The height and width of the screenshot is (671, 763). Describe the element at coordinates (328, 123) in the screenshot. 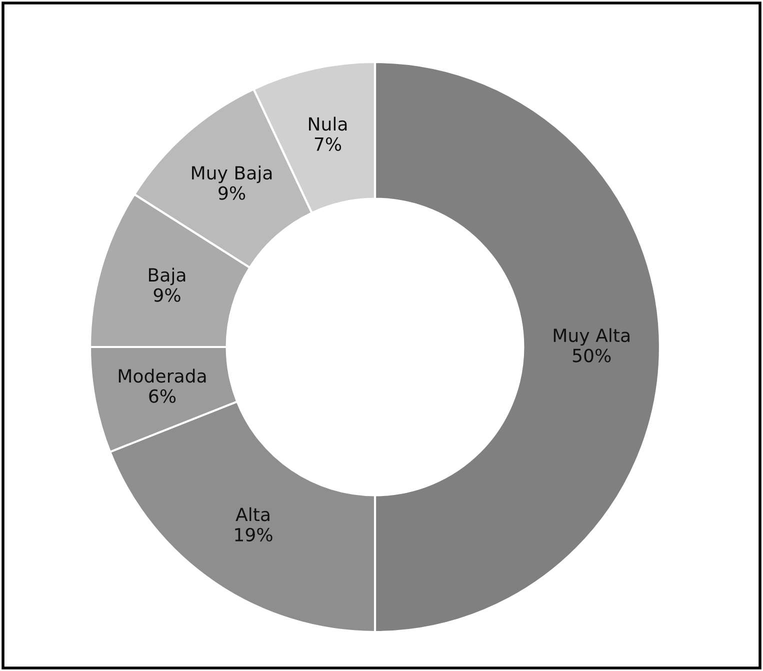

I see `slice-label: Nula` at that location.